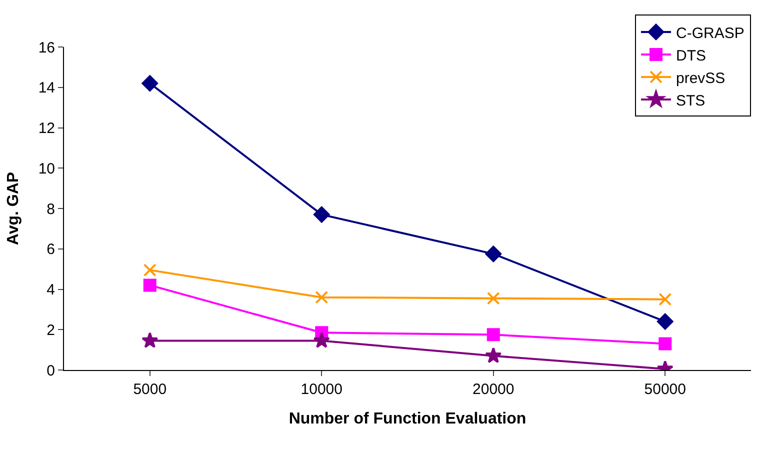 Image resolution: width=773 pixels, height=450 pixels. Describe the element at coordinates (665, 389) in the screenshot. I see `x-tick-label: 50000` at that location.